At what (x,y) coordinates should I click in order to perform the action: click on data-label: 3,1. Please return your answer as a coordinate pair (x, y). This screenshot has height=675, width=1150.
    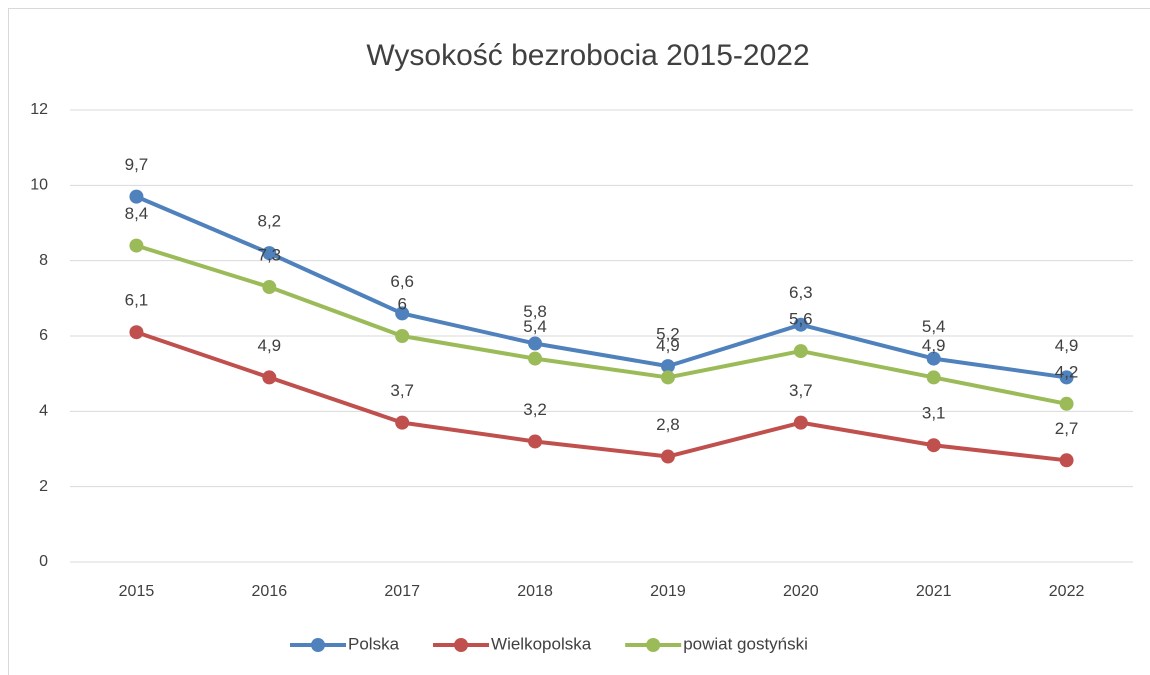
    Looking at the image, I should click on (934, 413).